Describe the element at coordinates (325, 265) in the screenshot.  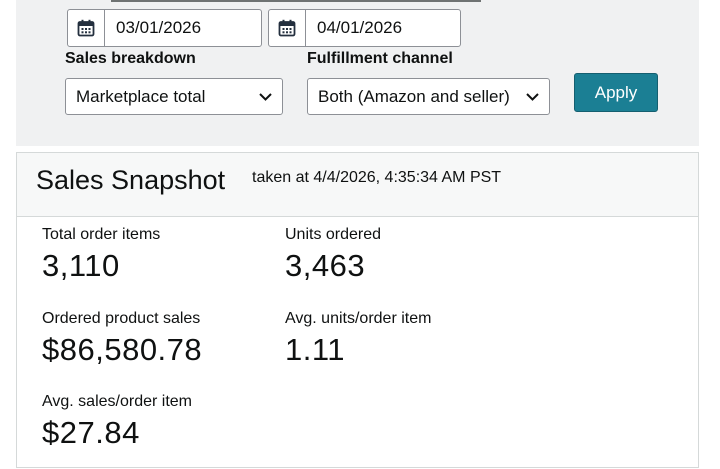
I see `metric-value: 3,463` at that location.